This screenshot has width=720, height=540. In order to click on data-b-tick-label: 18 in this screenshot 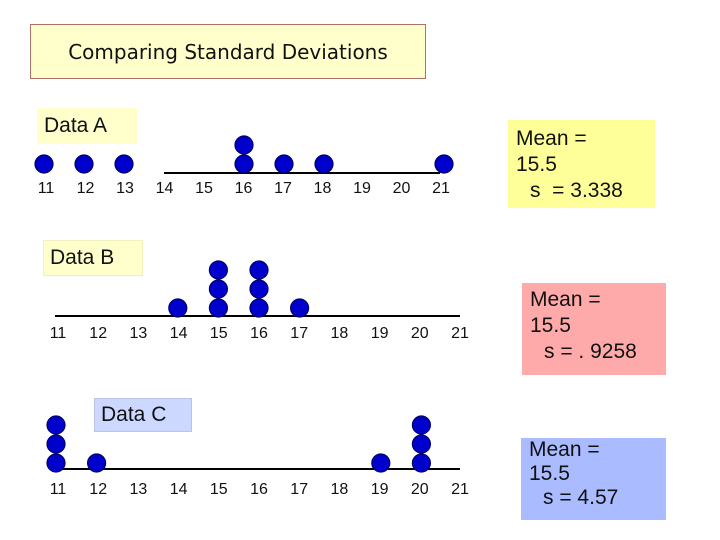, I will do `click(340, 333)`.